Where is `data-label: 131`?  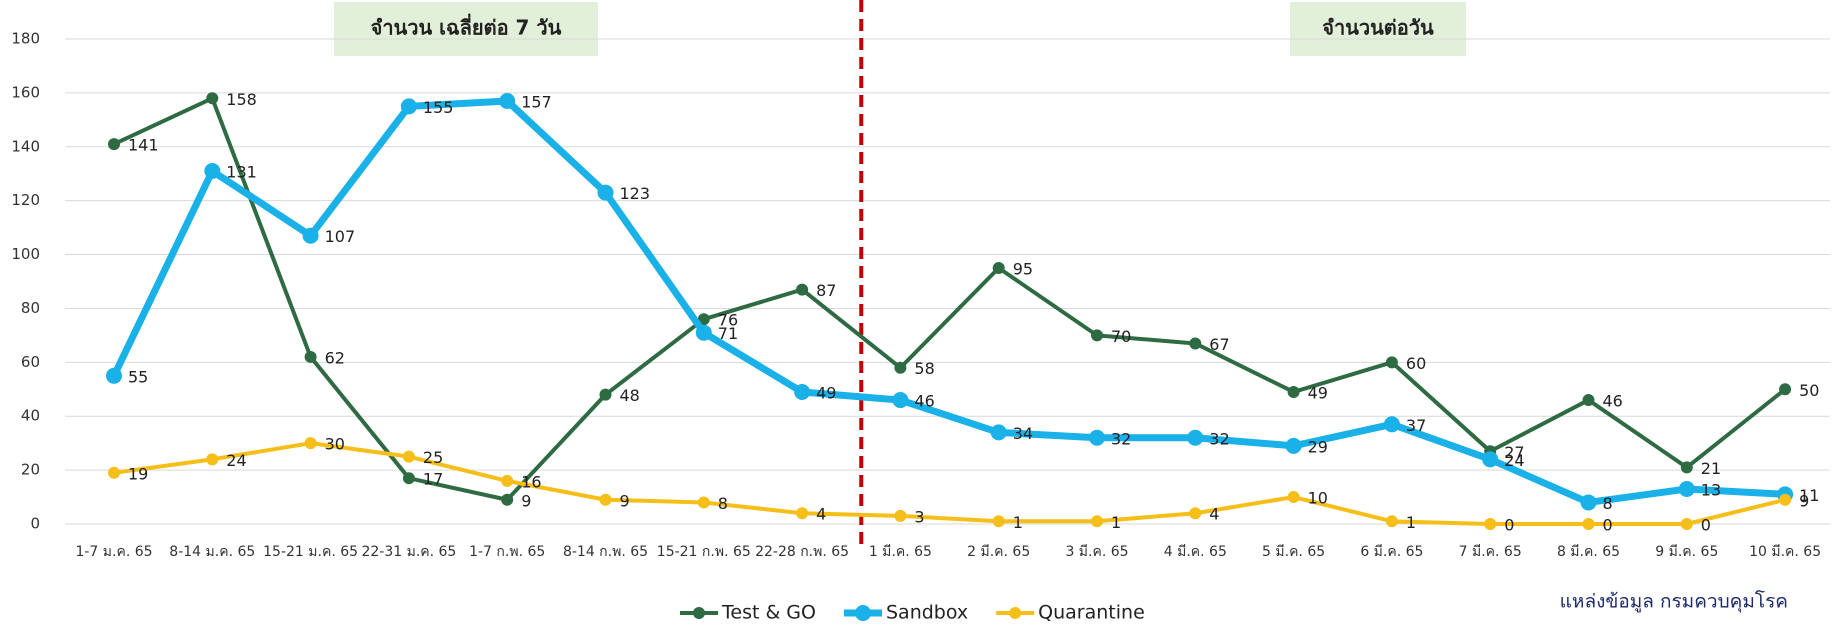
data-label: 131 is located at coordinates (241, 172).